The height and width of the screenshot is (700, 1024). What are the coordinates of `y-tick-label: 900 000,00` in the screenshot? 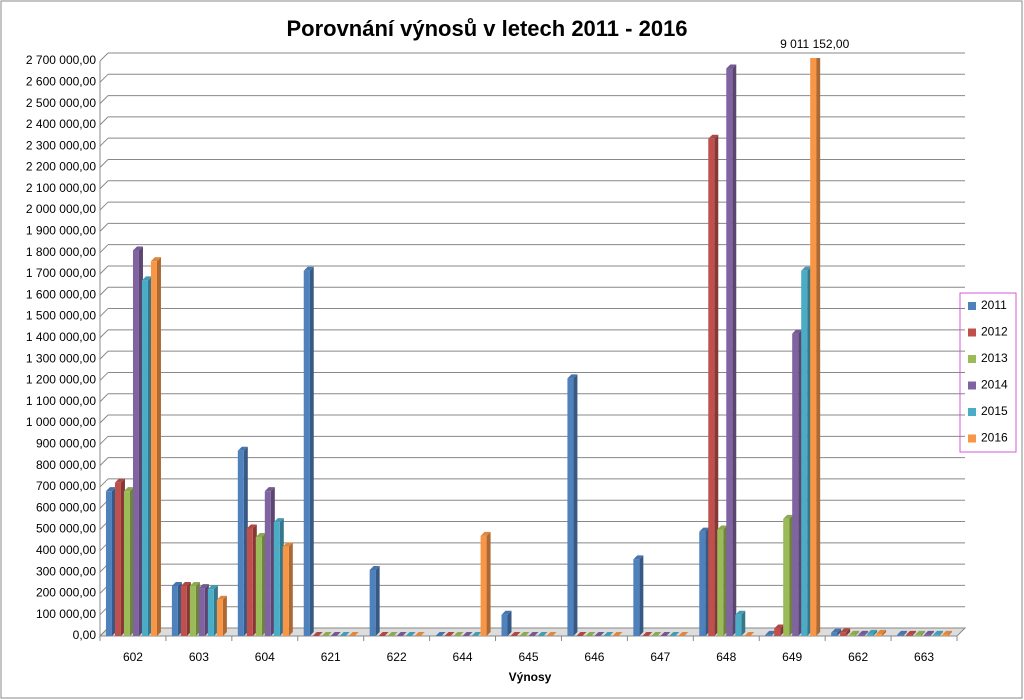 It's located at (66, 444).